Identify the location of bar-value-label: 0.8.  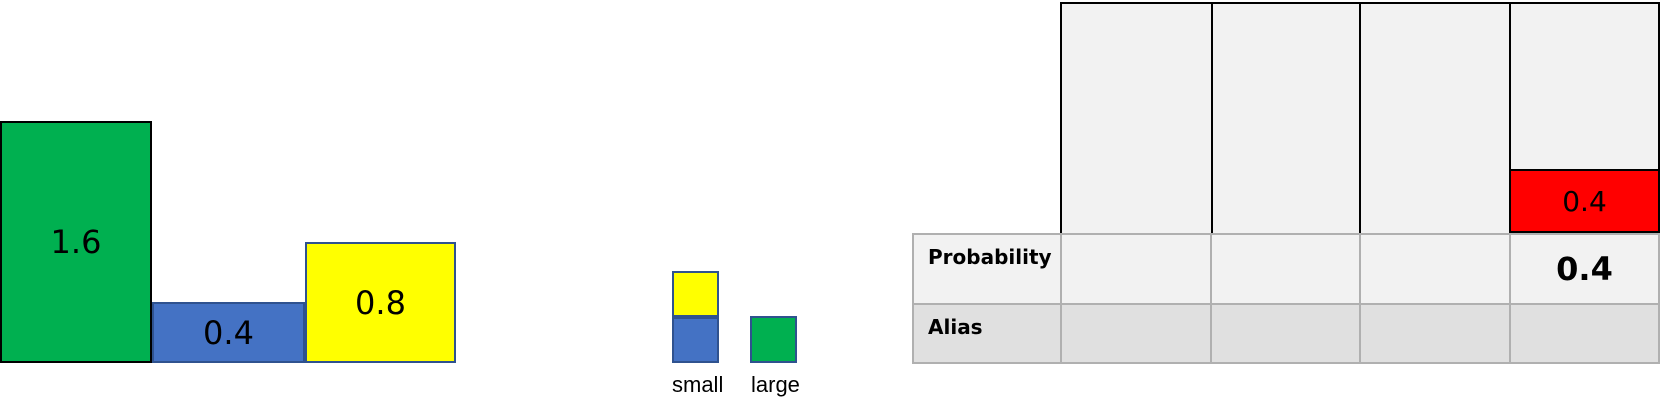
(380, 302).